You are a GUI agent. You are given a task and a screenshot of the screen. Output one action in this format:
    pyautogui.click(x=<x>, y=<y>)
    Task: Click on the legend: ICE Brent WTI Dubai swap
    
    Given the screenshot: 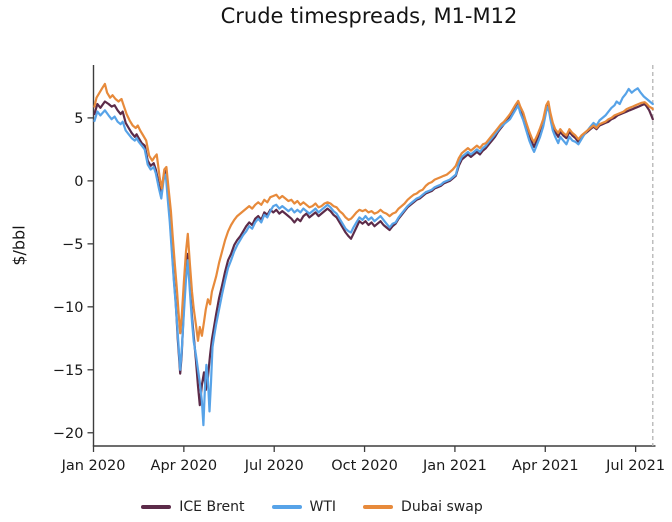 What is the action you would take?
    pyautogui.click(x=324, y=507)
    